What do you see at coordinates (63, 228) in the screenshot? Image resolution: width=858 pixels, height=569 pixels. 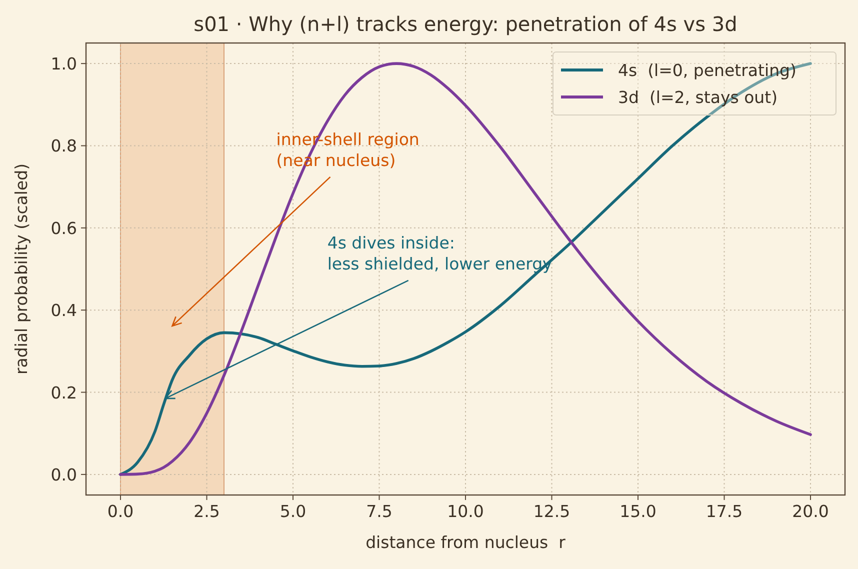 I see `y-tick-label: 0.6` at bounding box center [63, 228].